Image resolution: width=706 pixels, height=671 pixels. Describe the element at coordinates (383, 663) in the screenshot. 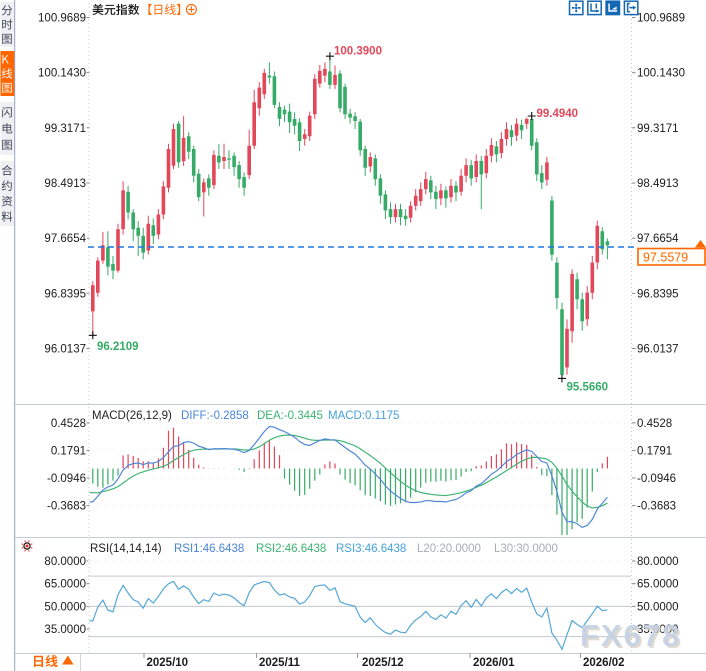

I see `svg-text: 2025/12` at that location.